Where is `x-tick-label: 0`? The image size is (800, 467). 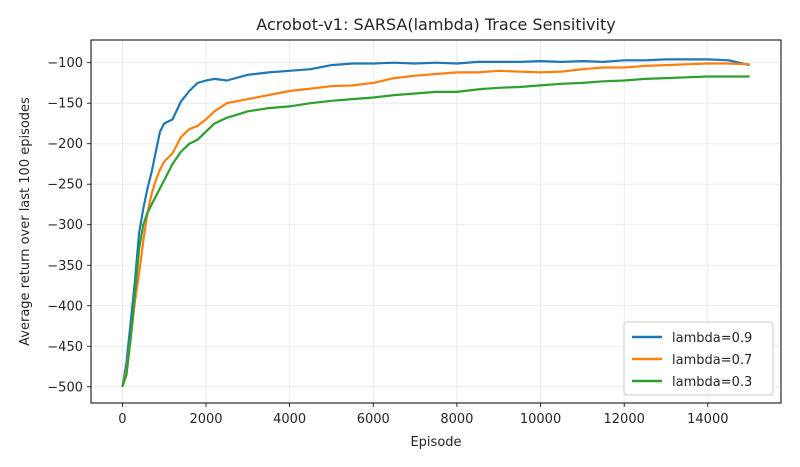 x-tick-label: 0 is located at coordinates (122, 419).